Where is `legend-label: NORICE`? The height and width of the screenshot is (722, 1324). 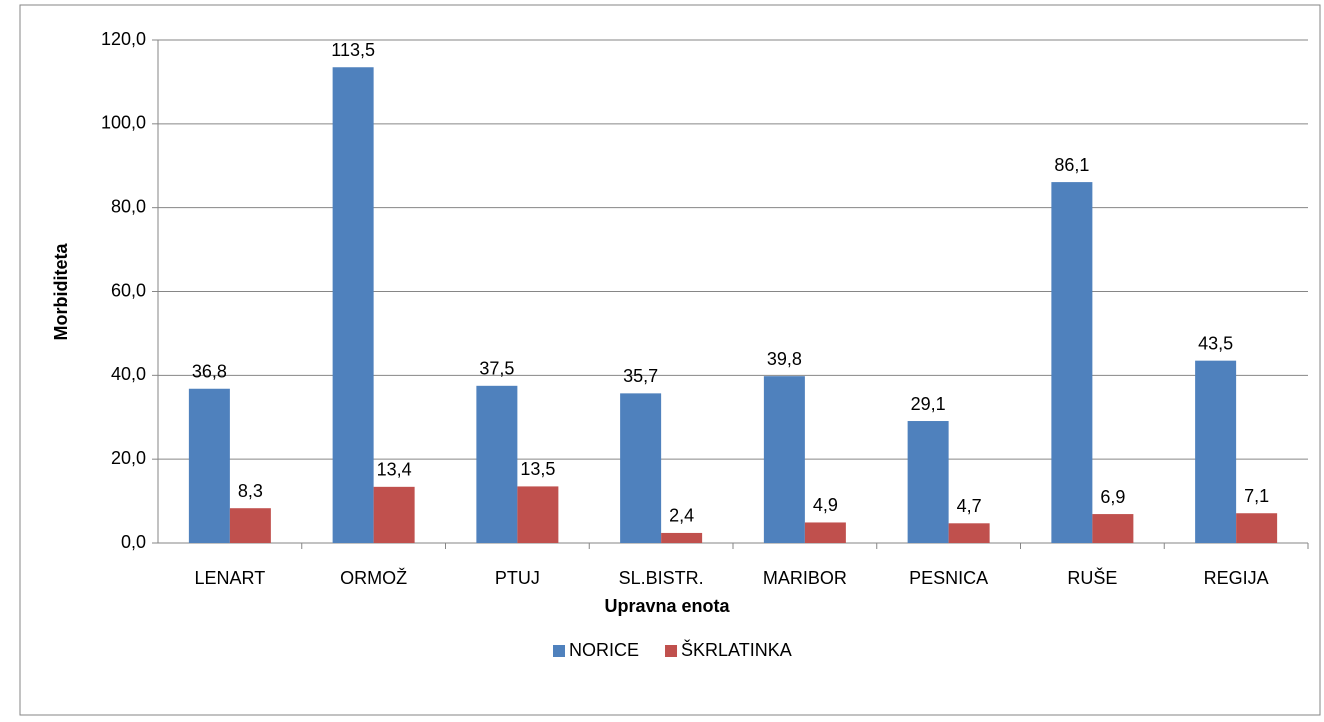 legend-label: NORICE is located at coordinates (604, 650).